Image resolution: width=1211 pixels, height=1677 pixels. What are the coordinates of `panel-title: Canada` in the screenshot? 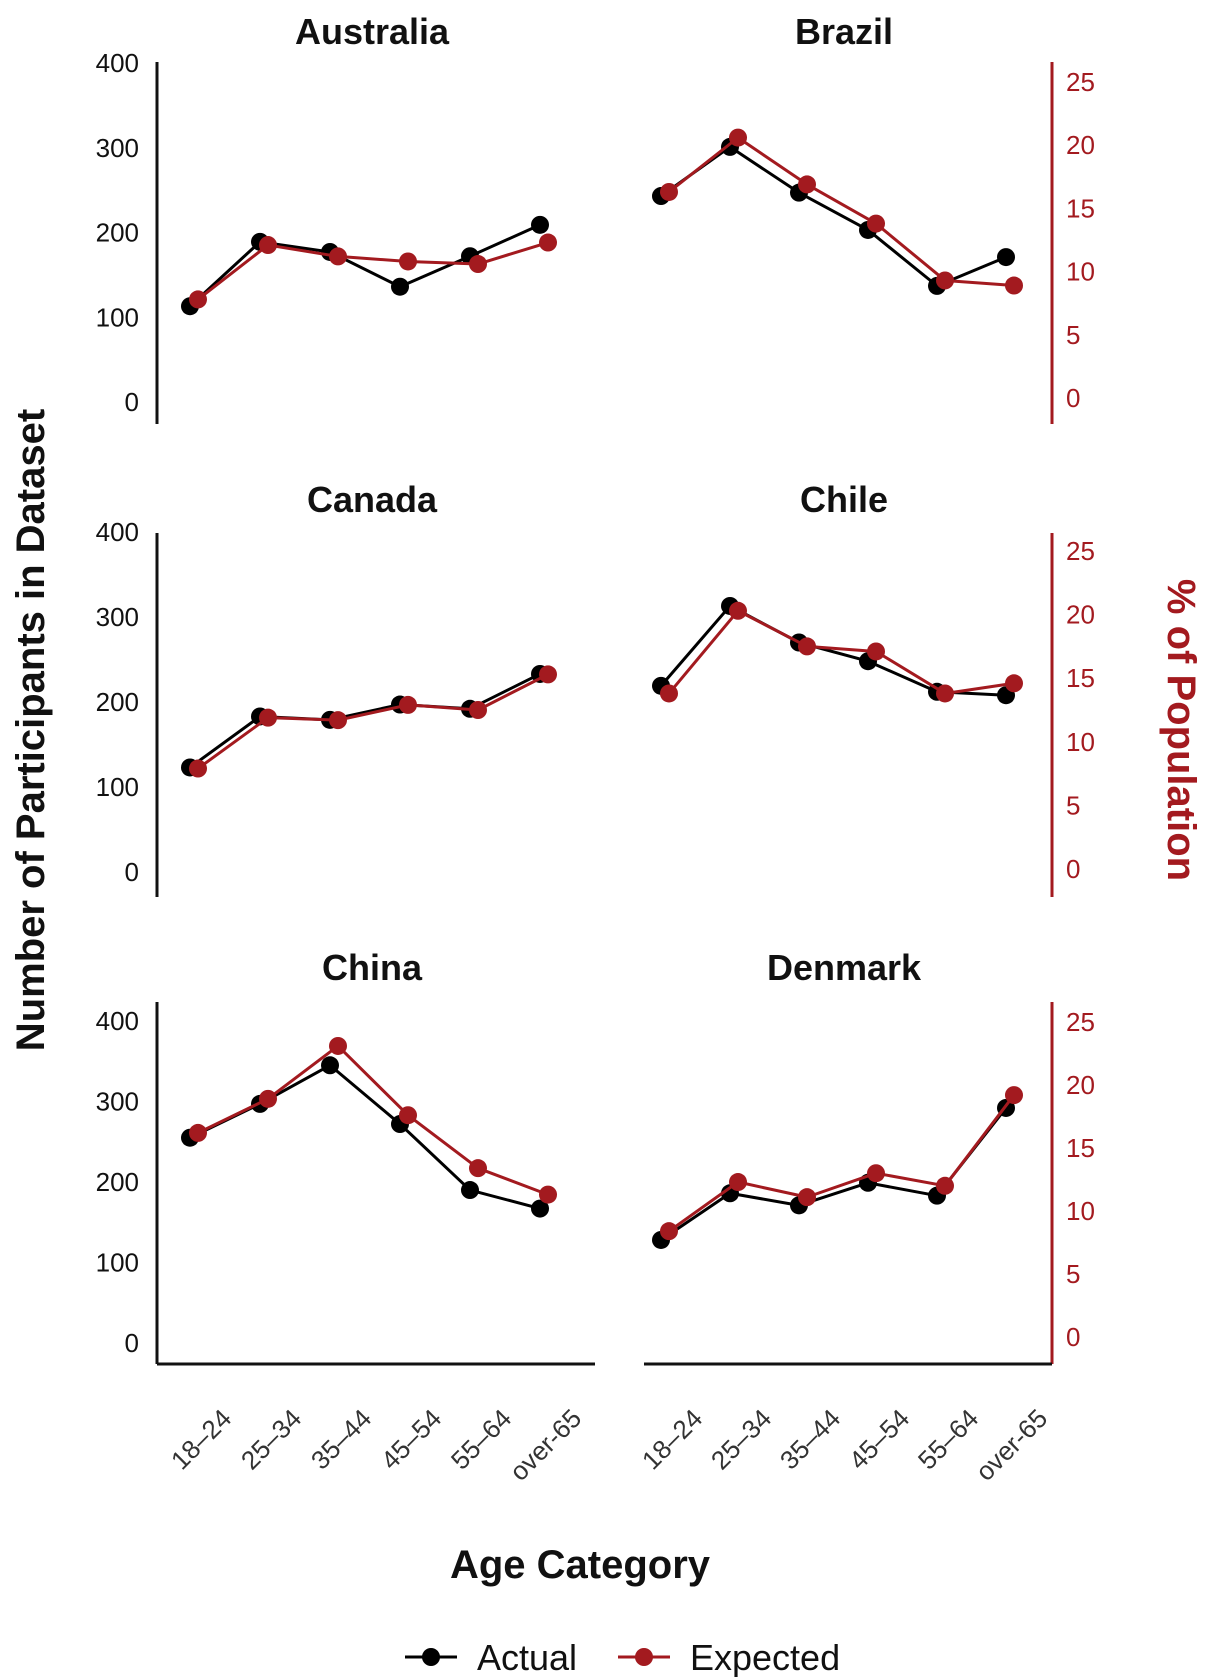 It's located at (372, 499).